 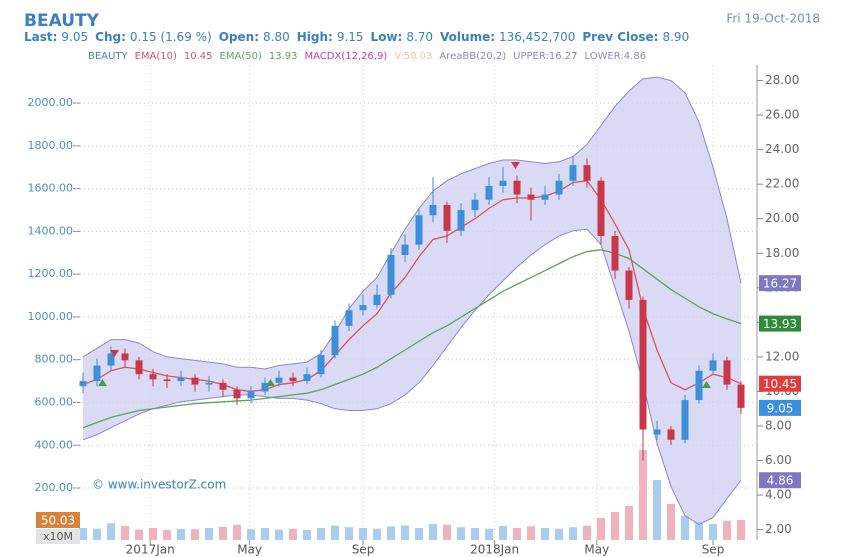 What do you see at coordinates (51, 102) in the screenshot?
I see `y-tick-label: 2000.00` at bounding box center [51, 102].